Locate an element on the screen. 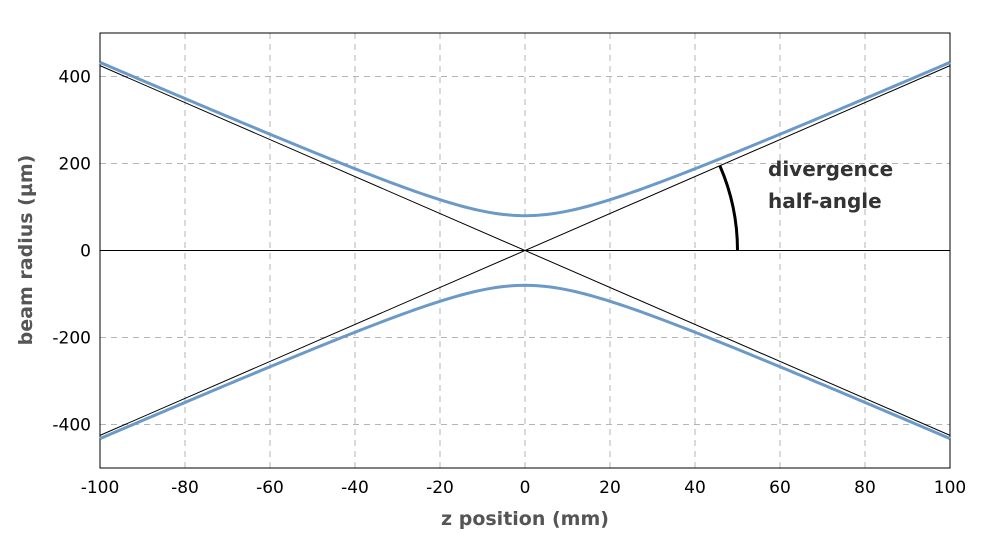 Image resolution: width=1000 pixels, height=535 pixels. x-tick-label: -80 is located at coordinates (185, 488).